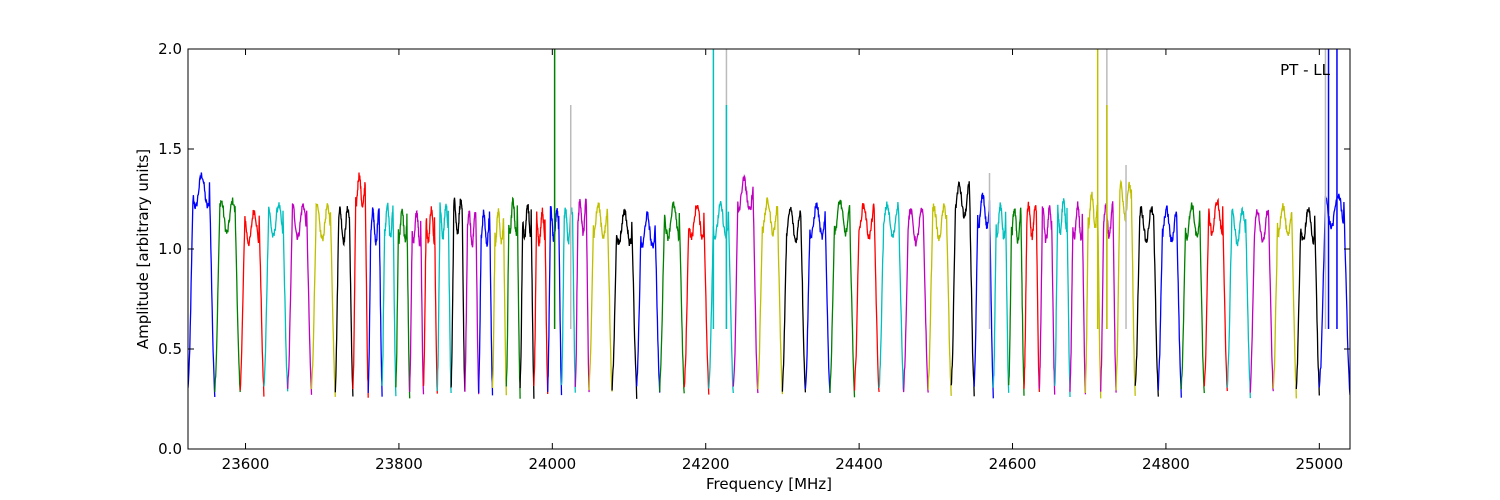 The image size is (1500, 500). What do you see at coordinates (552, 464) in the screenshot?
I see `x-tick-label: 24000` at bounding box center [552, 464].